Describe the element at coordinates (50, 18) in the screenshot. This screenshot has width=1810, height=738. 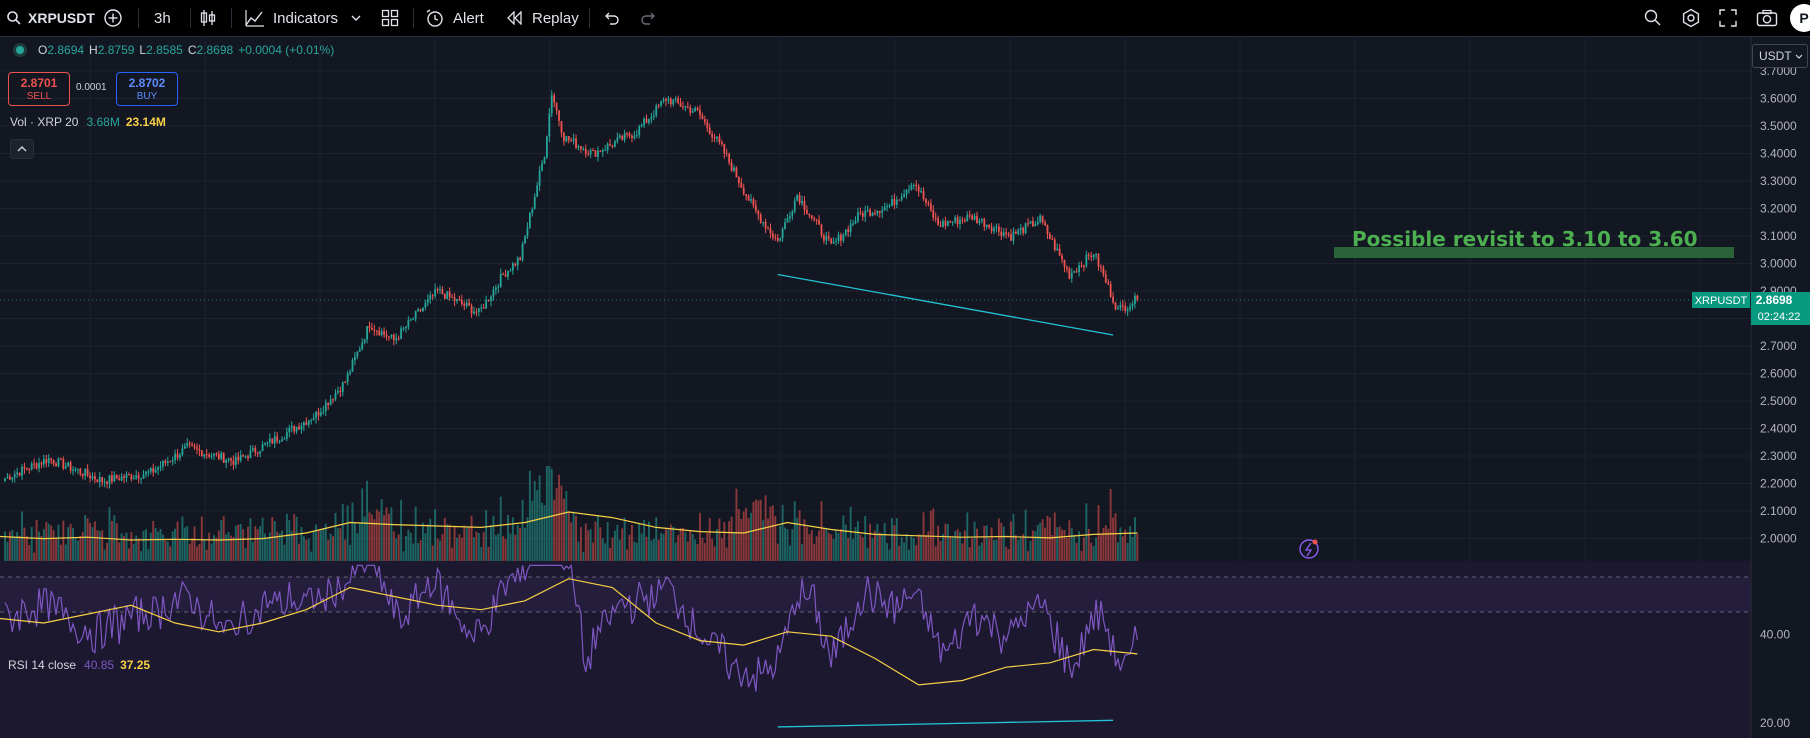
I see `symbol-search: XRPUSDT` at that location.